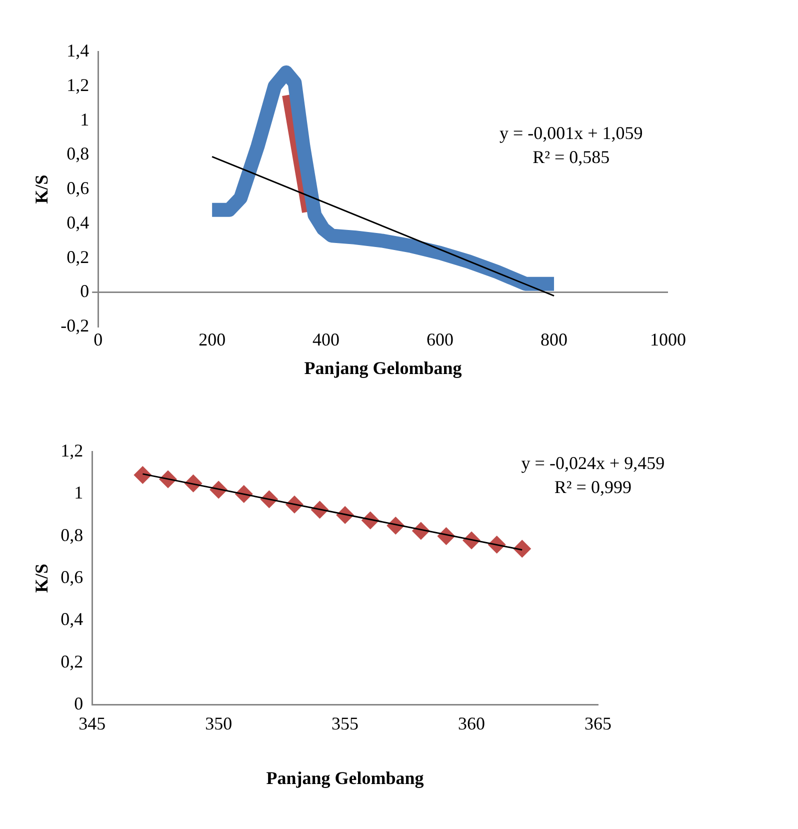 This screenshot has height=829, width=798. I want to click on annotation: y = -0,001x + 1,059, so click(571, 133).